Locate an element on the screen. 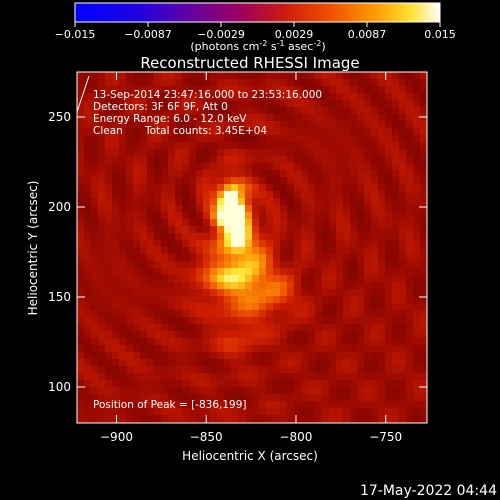  x-tick-label: −850 is located at coordinates (206, 437).